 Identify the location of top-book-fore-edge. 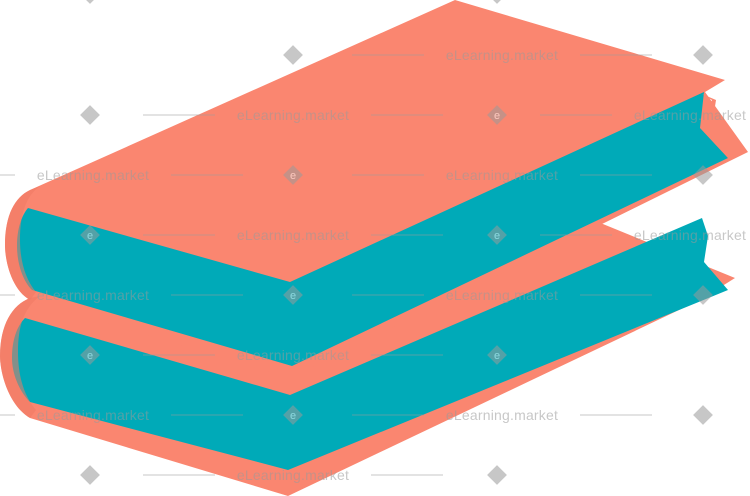
(718, 126).